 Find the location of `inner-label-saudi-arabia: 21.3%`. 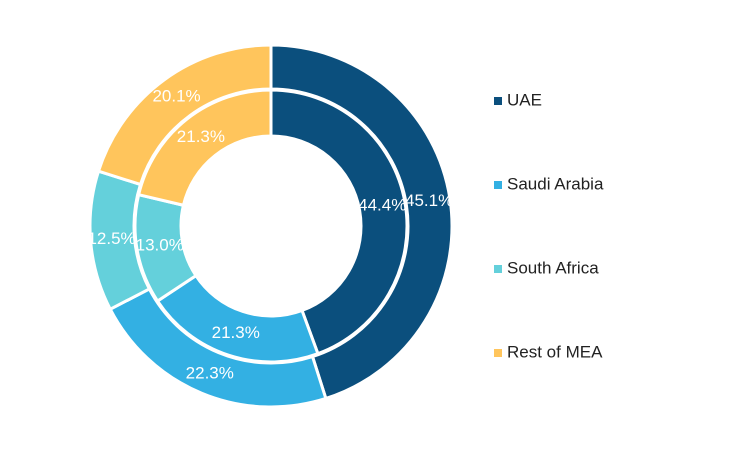

inner-label-saudi-arabia: 21.3% is located at coordinates (236, 332).